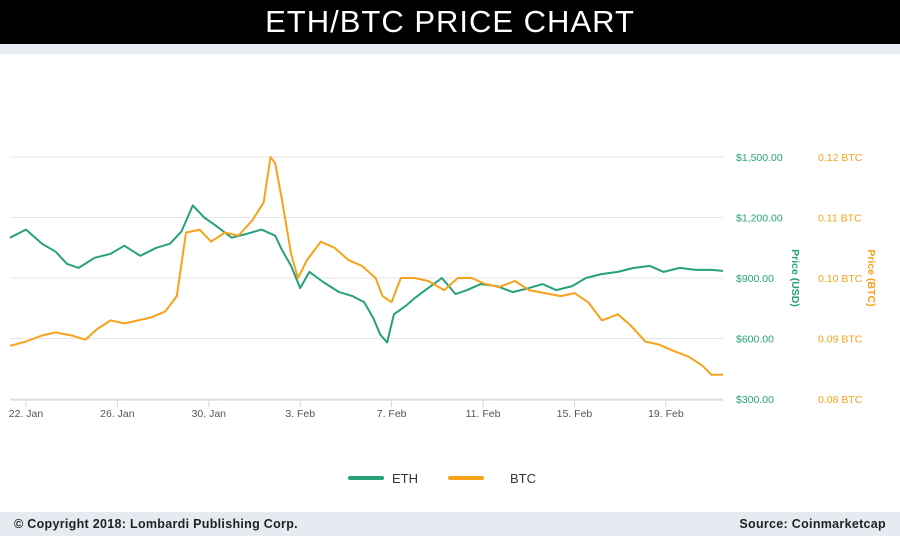  I want to click on y-left-tick-label: $300.00, so click(755, 400).